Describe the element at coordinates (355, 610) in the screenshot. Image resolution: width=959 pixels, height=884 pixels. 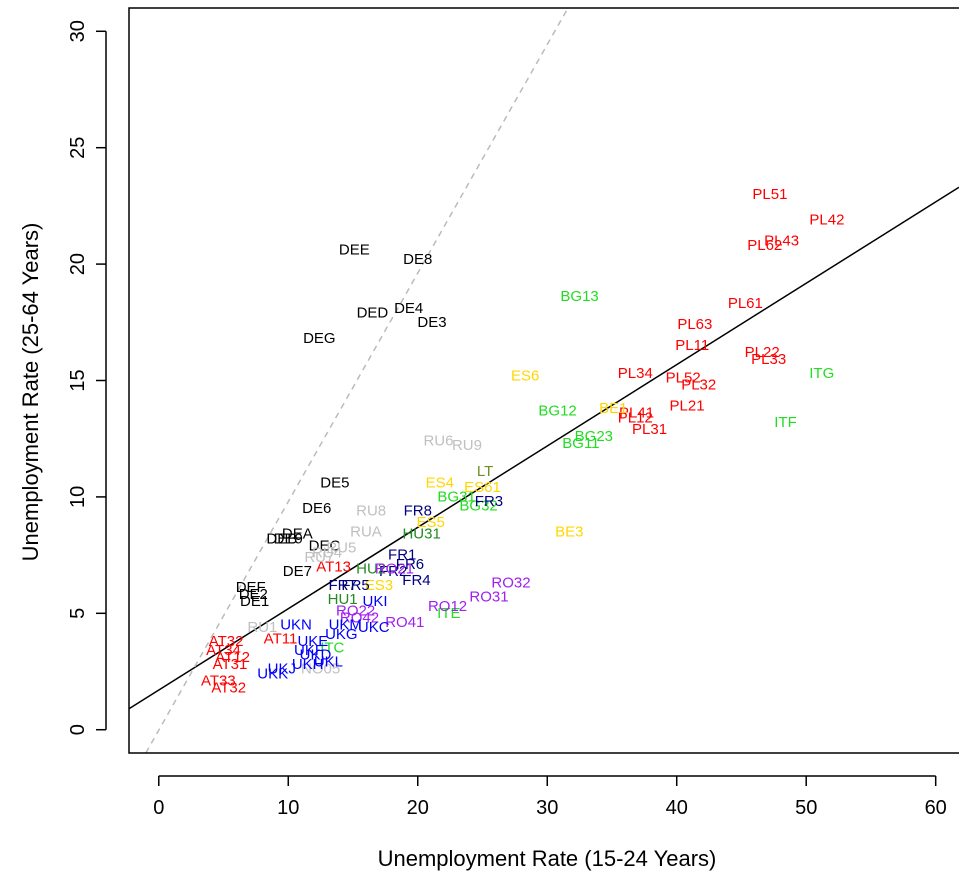
I see `point-label-ro22: RO22` at that location.